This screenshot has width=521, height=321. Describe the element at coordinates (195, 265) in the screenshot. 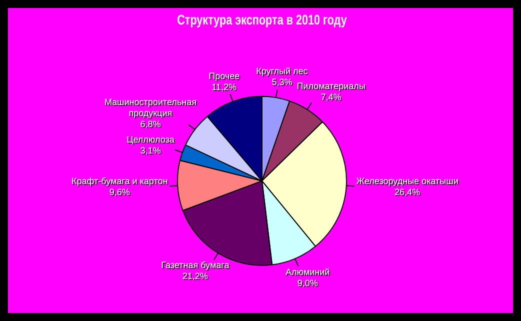

I see `slice-label: Газетная бумага` at that location.